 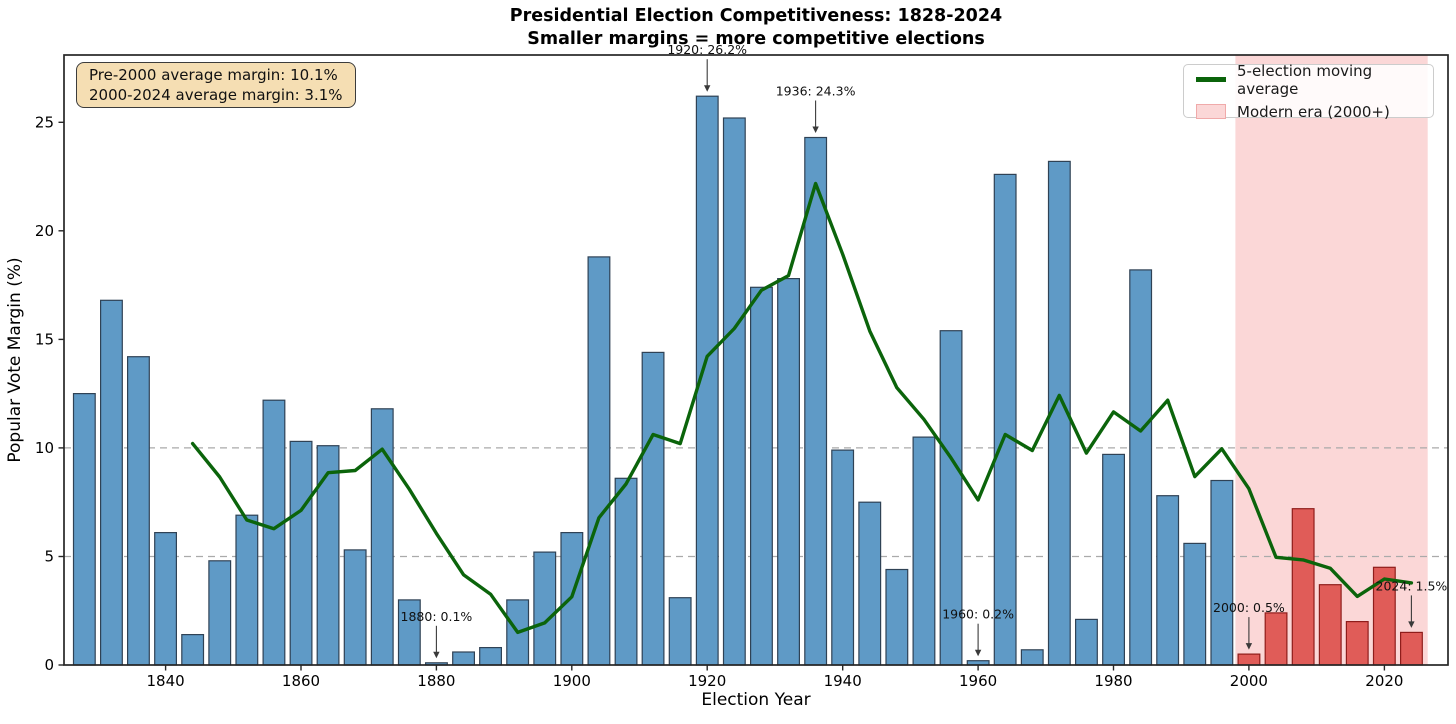 I want to click on bar-2000, so click(x=1249, y=659).